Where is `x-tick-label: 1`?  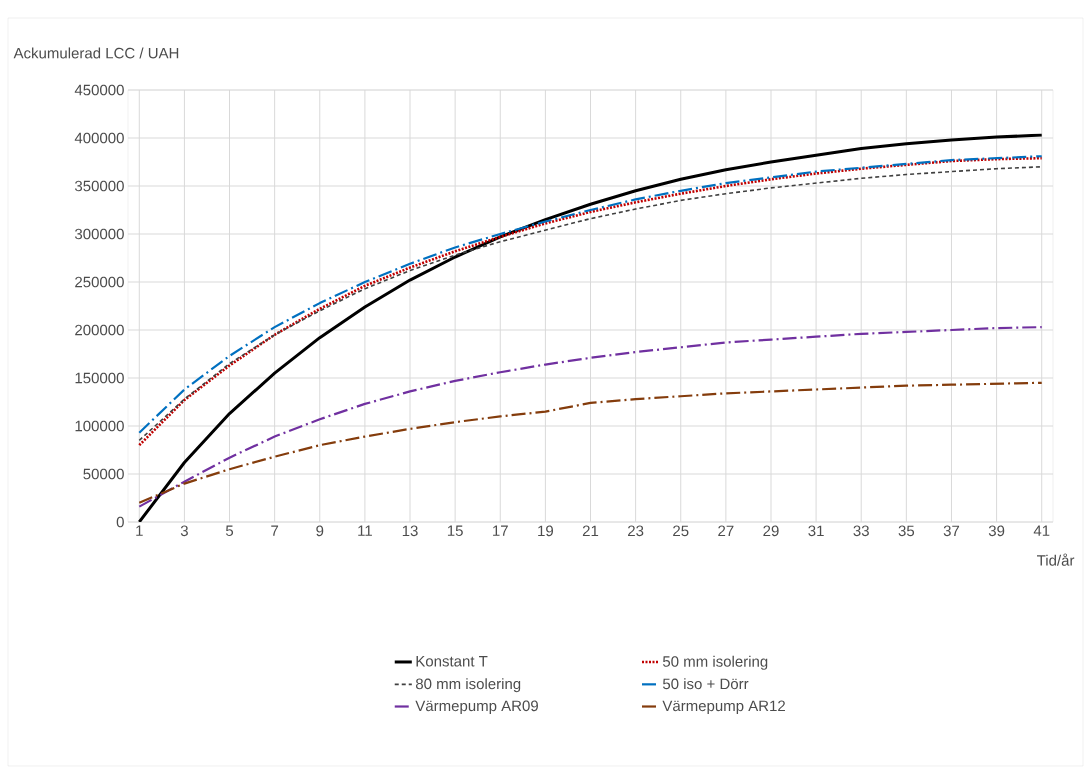
x-tick-label: 1 is located at coordinates (139, 530).